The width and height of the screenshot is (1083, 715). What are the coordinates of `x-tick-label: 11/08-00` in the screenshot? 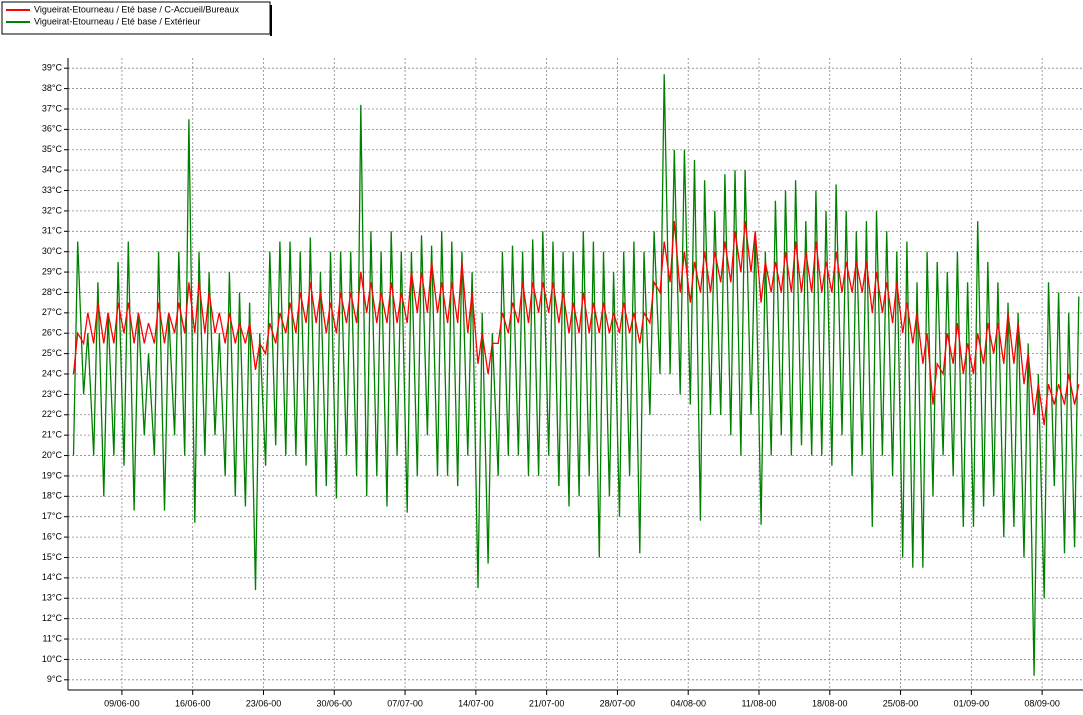 It's located at (759, 703).